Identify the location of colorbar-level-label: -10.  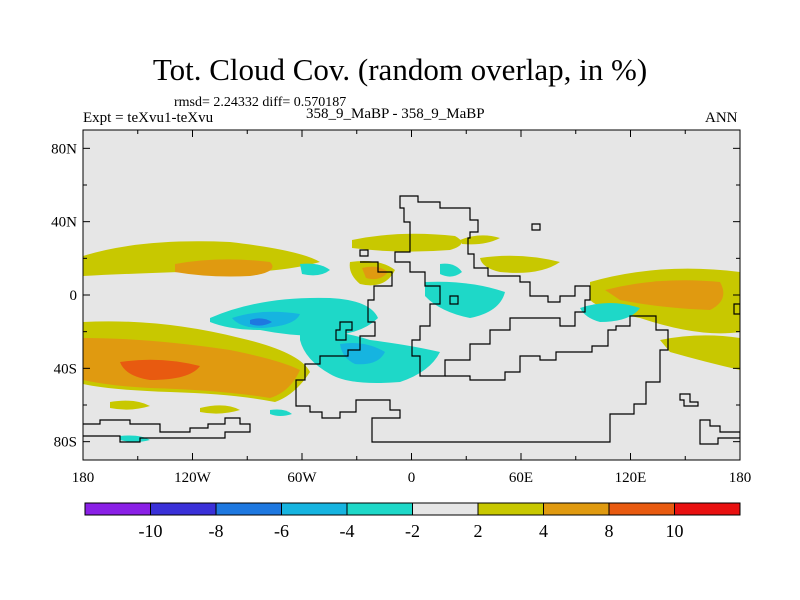
(151, 531).